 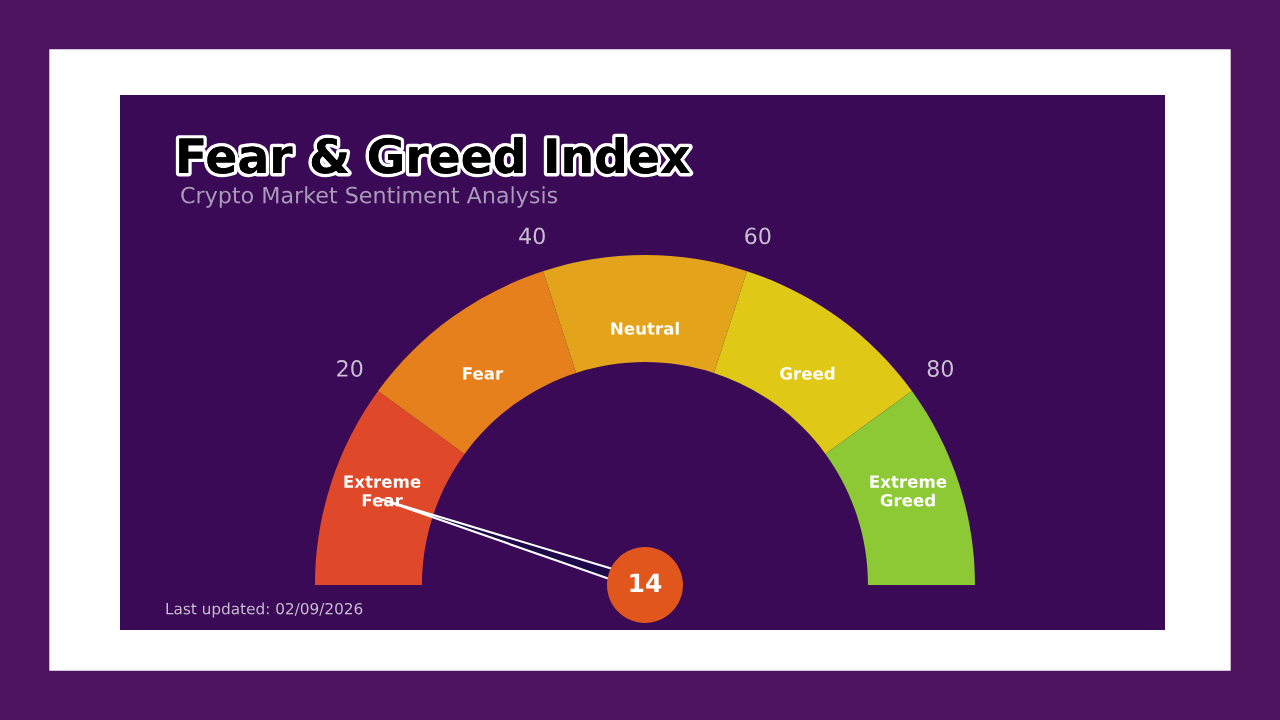 What do you see at coordinates (369, 197) in the screenshot?
I see `chart-subtitle: Crypto Market Sentiment Analysis` at bounding box center [369, 197].